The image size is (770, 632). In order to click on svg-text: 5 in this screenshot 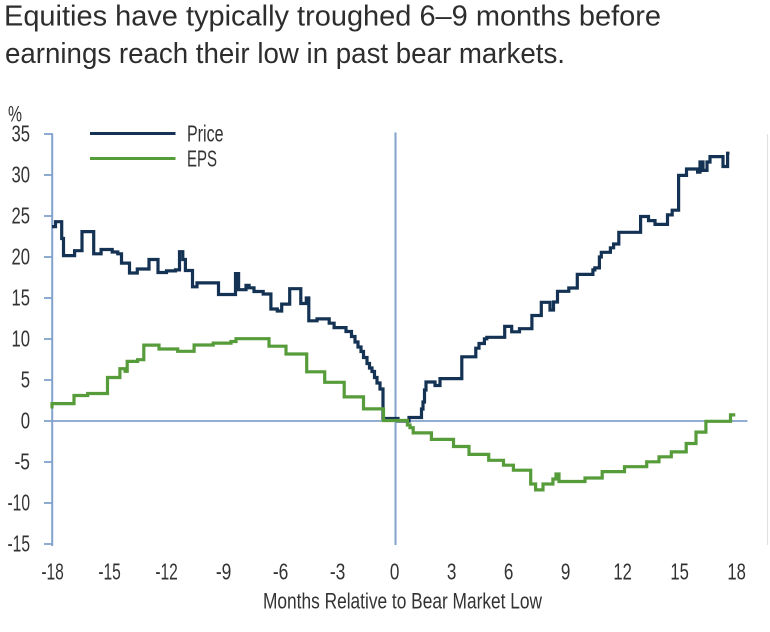, I will do `click(25, 380)`.